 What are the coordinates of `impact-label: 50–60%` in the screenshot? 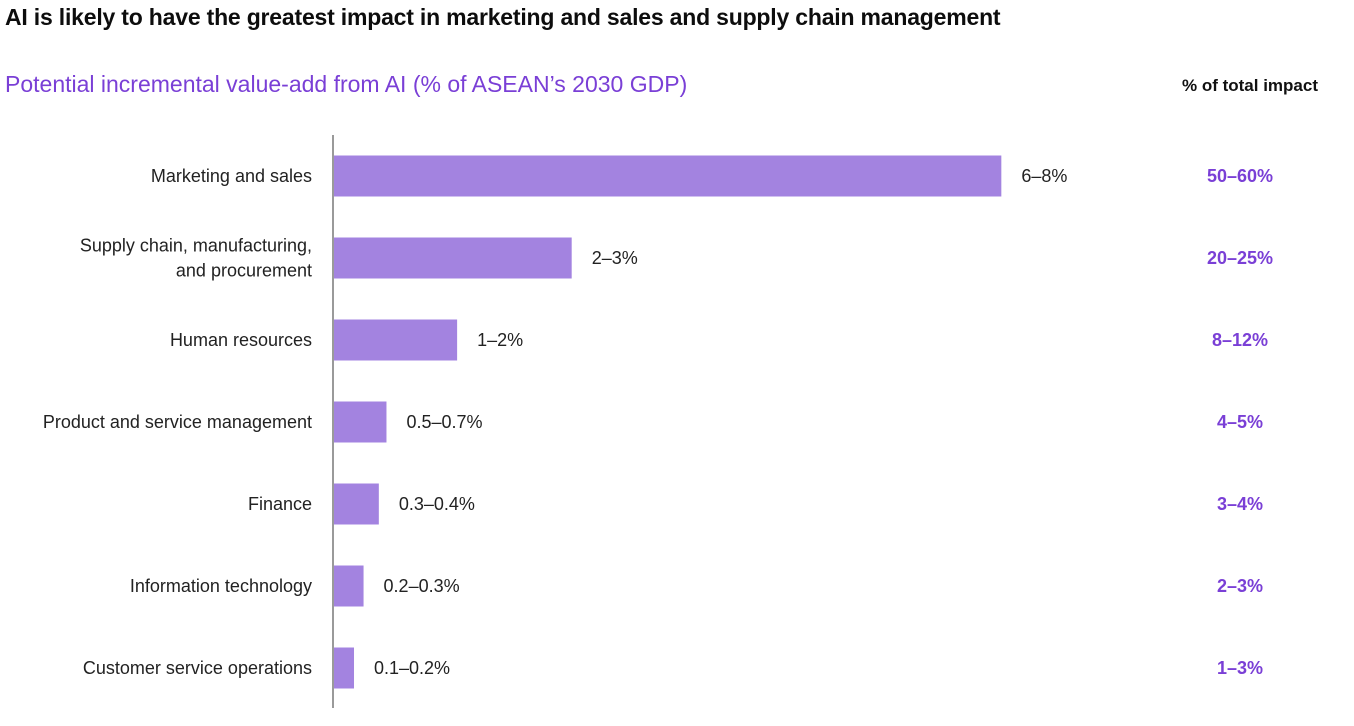 It's located at (1240, 176).